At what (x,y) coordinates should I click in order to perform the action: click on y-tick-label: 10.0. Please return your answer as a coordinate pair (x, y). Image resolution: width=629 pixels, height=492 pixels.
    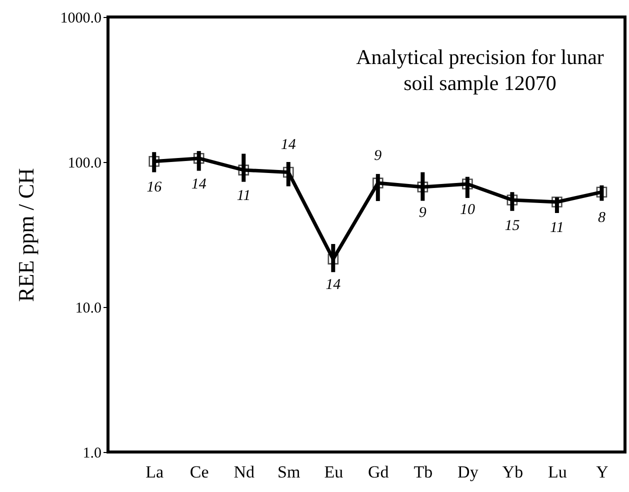
    Looking at the image, I should click on (88, 308).